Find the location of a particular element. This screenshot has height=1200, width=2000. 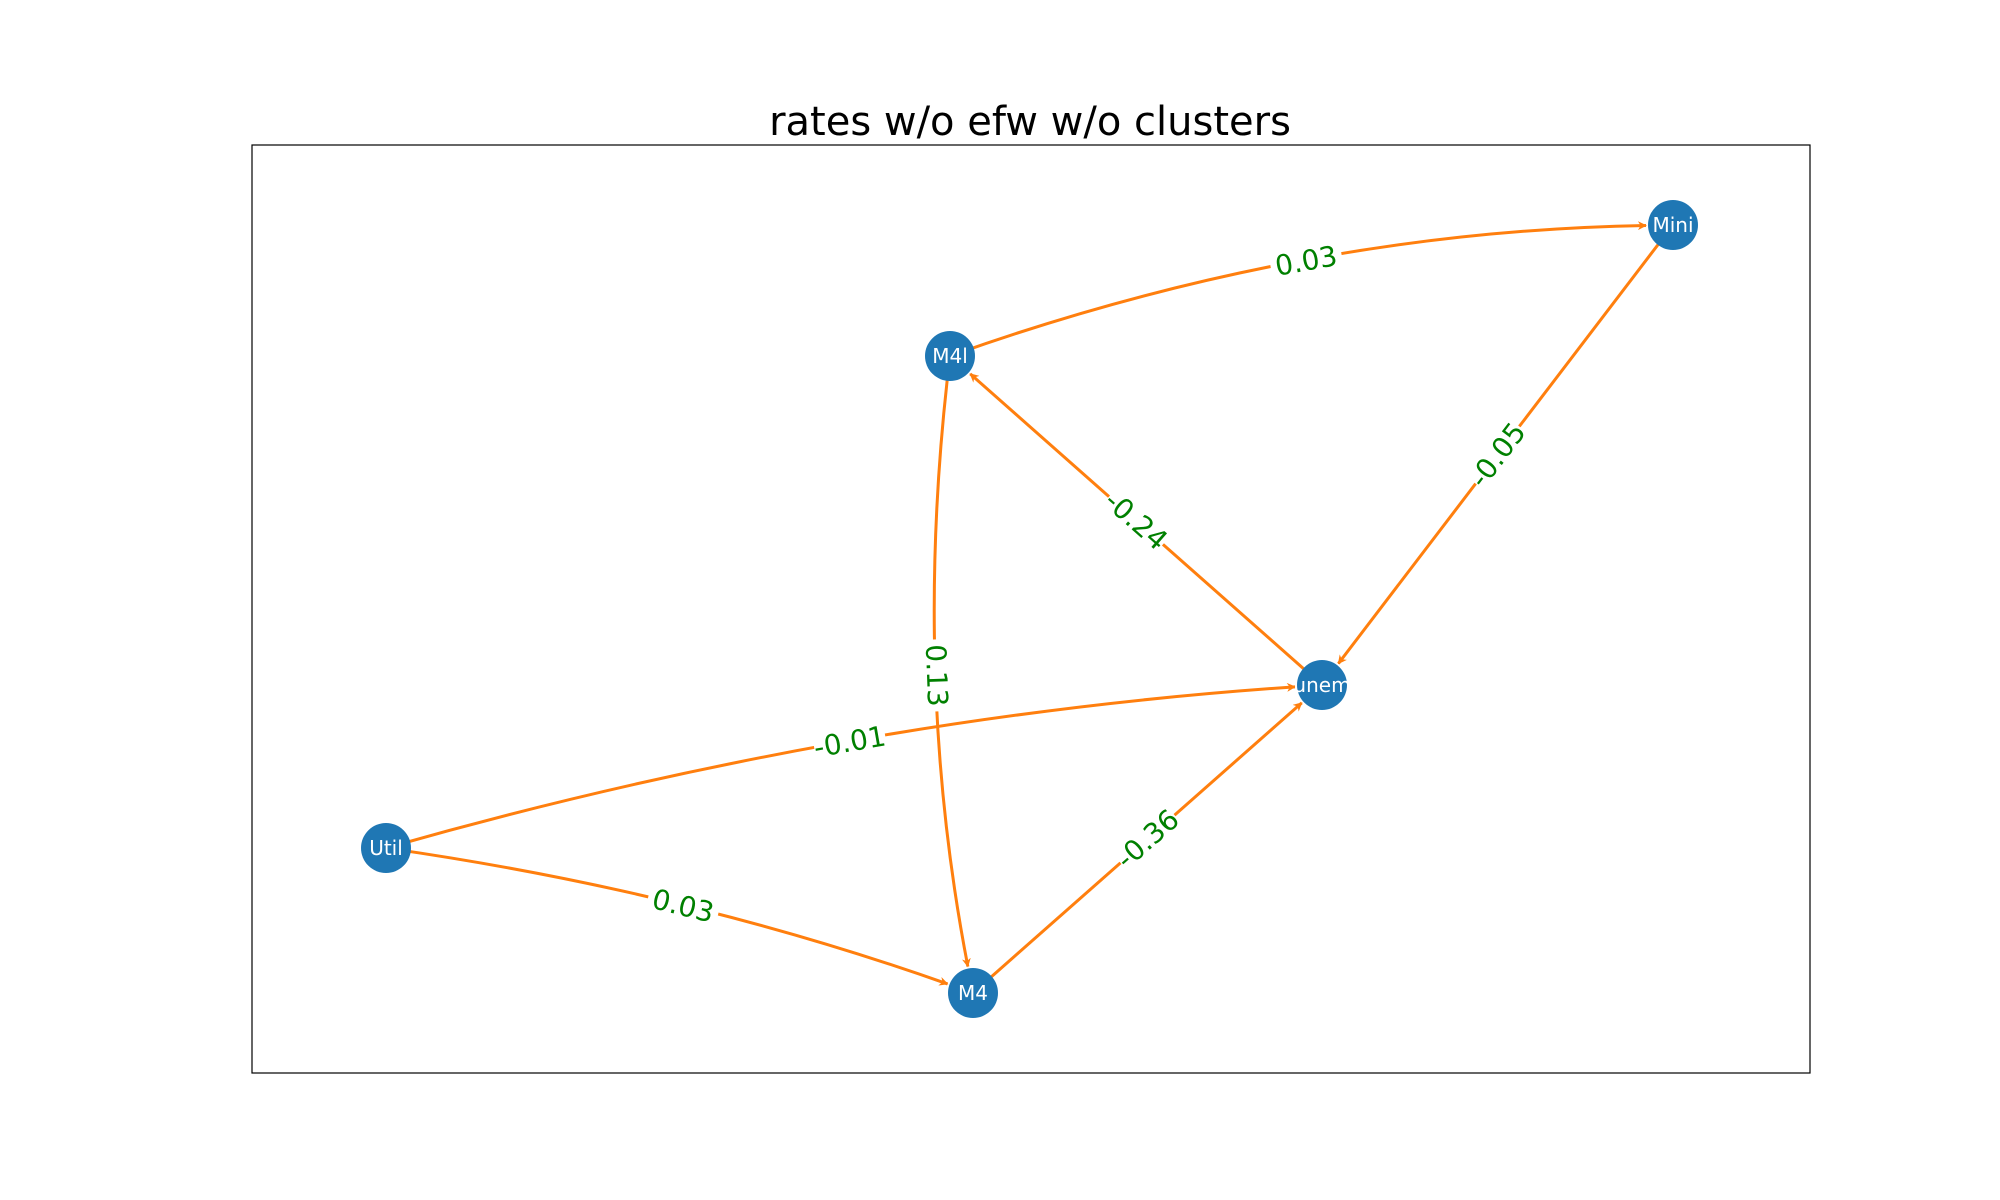

edge-label: -0.01 is located at coordinates (849, 741).